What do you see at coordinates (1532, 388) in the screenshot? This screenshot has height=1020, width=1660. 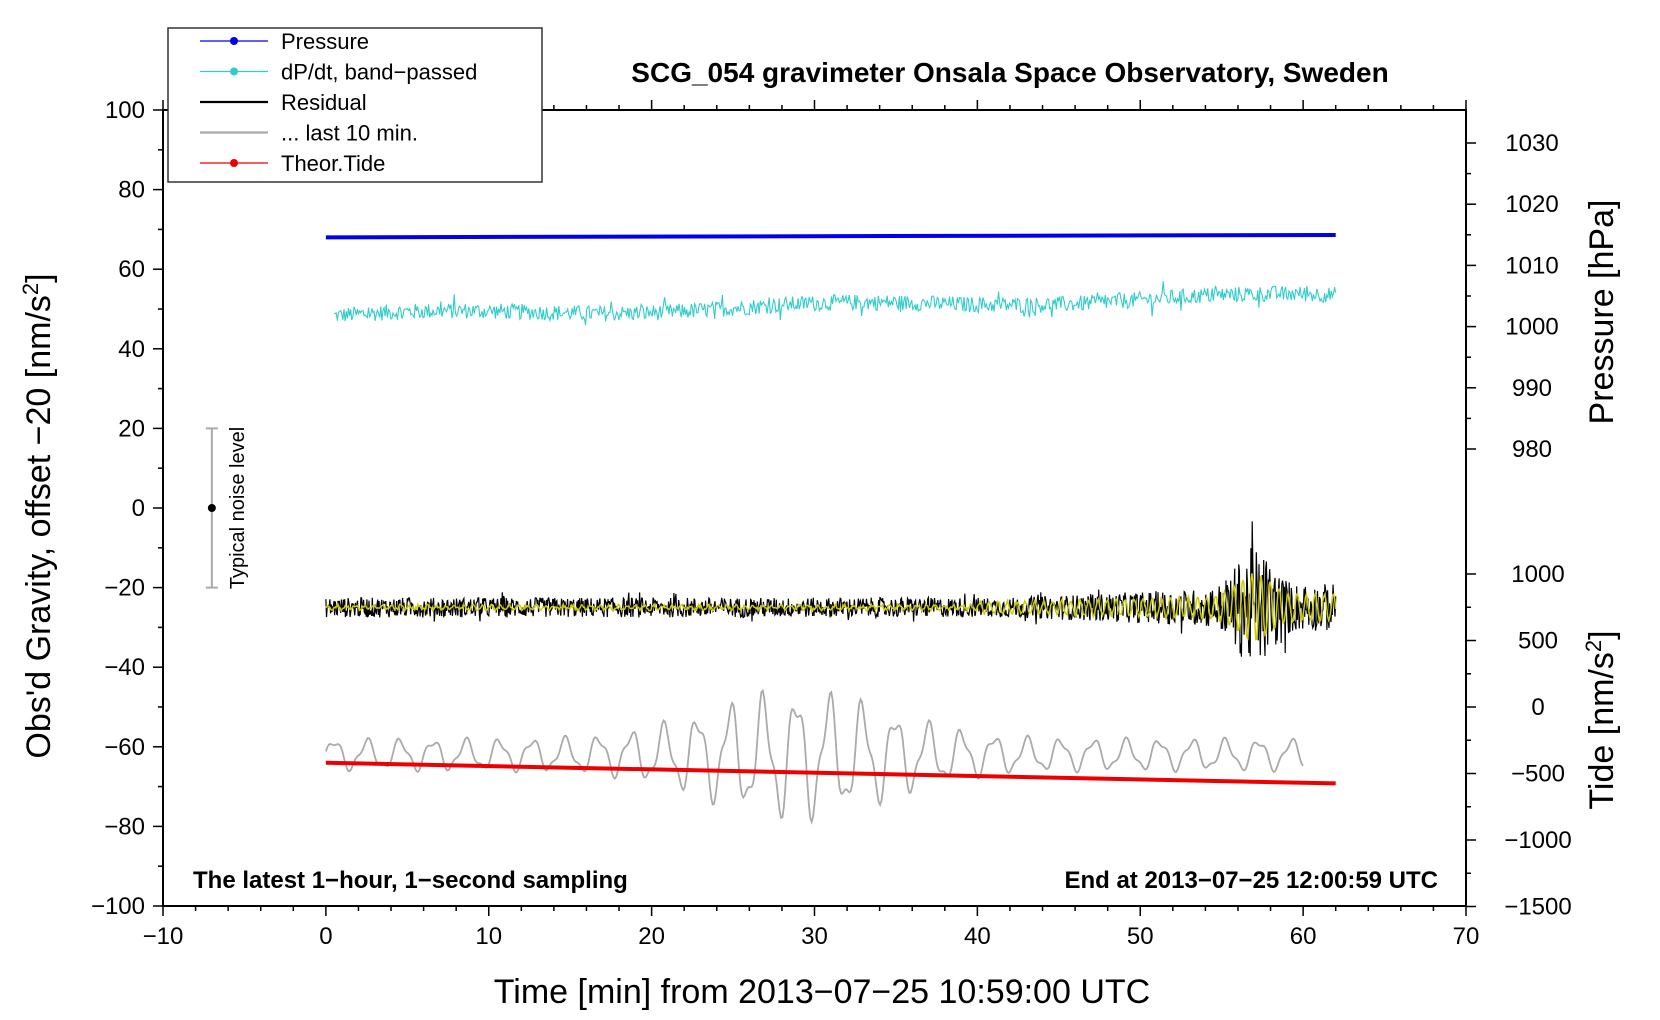 I see `pressure-tick-label: 990` at bounding box center [1532, 388].